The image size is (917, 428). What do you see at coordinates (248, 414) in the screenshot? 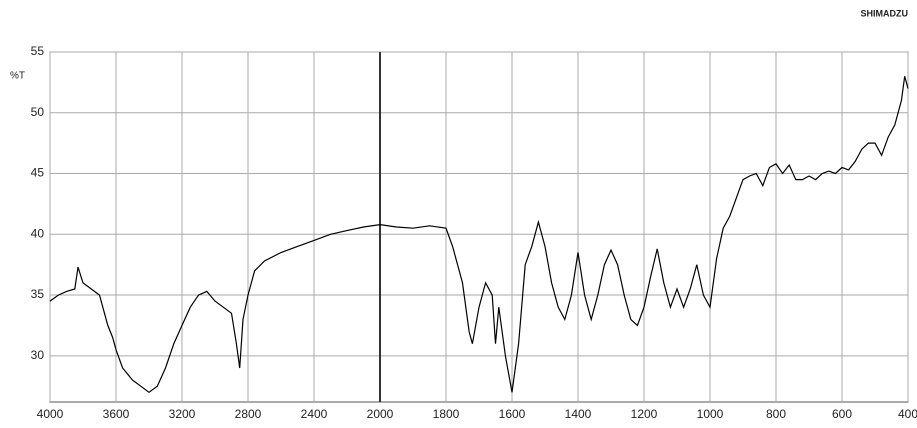
I see `x-tick-label: 2800` at bounding box center [248, 414].